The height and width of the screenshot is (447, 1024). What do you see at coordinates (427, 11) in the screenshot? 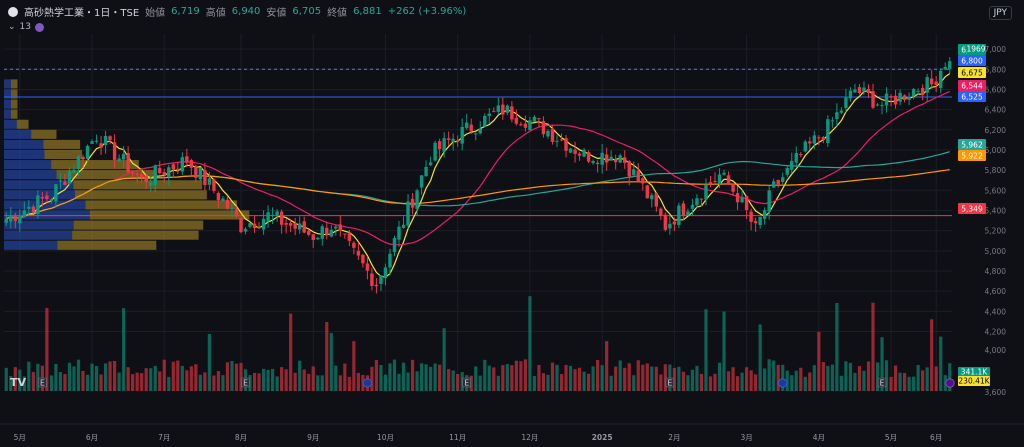
I see `change-value: +262 (+3.96%)` at bounding box center [427, 11].